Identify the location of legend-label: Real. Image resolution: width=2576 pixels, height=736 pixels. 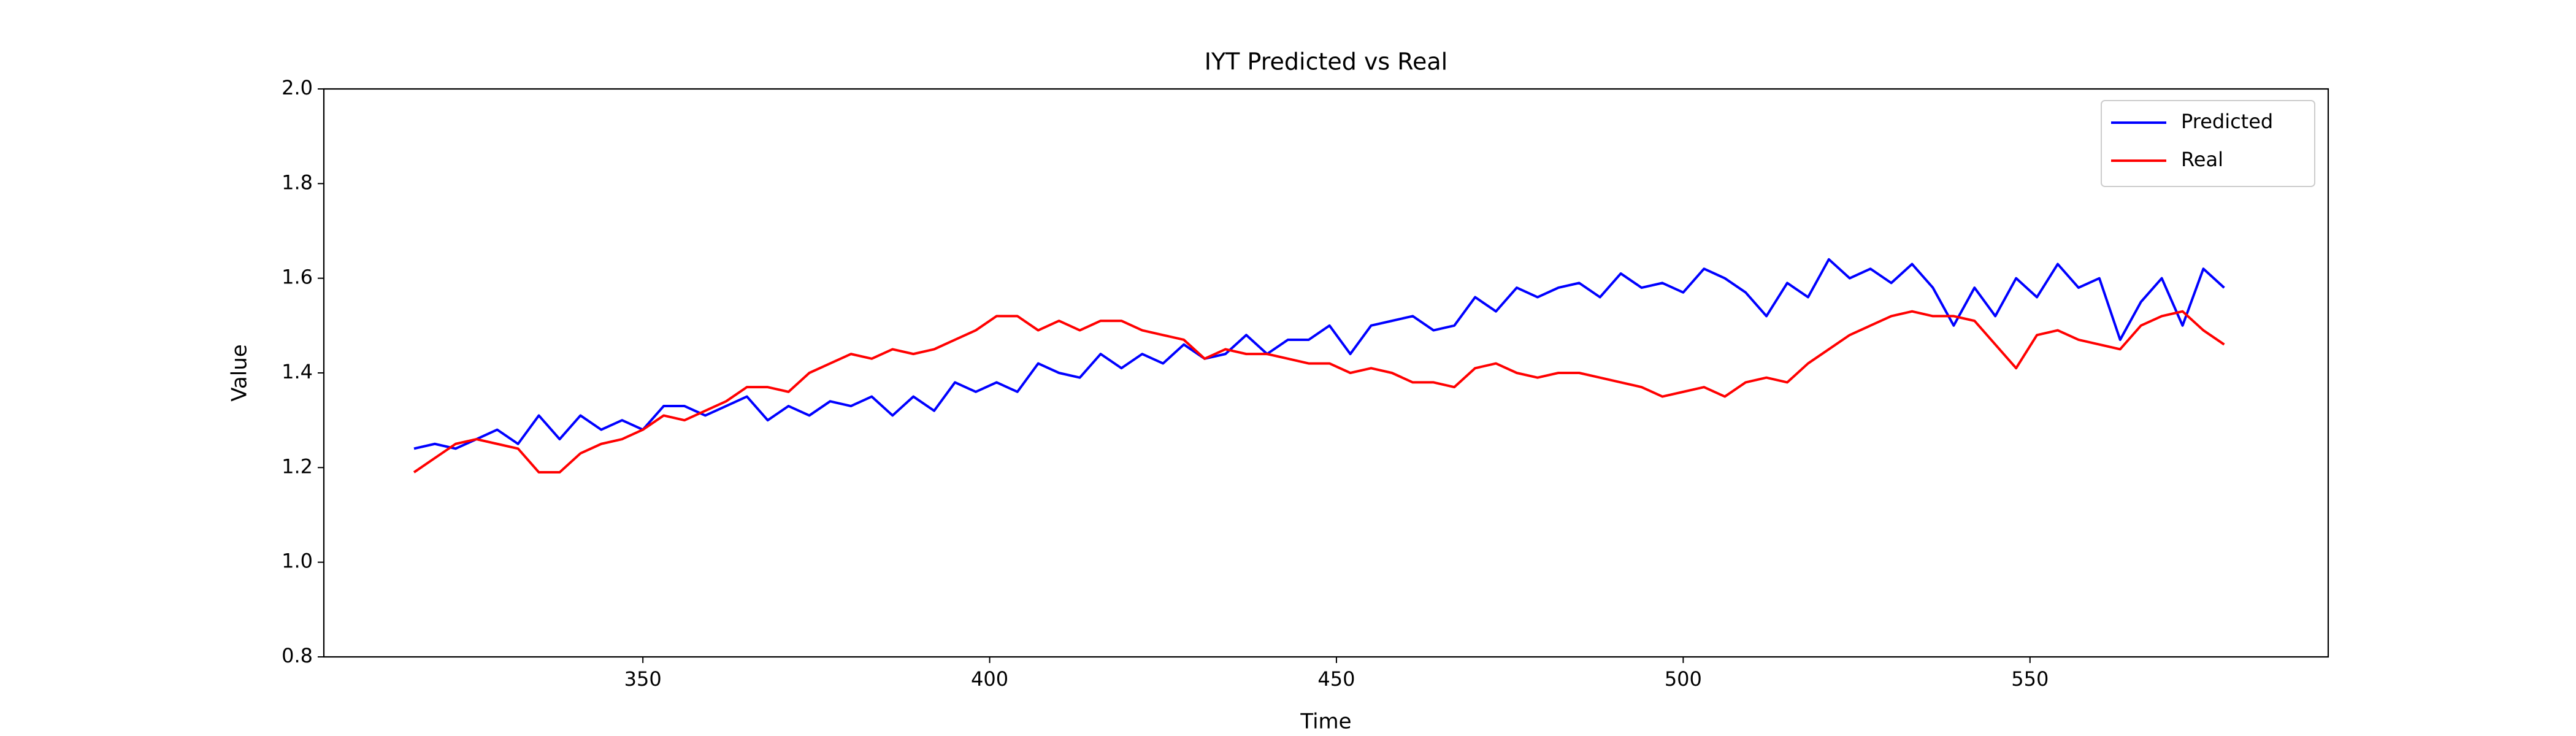
(2202, 159).